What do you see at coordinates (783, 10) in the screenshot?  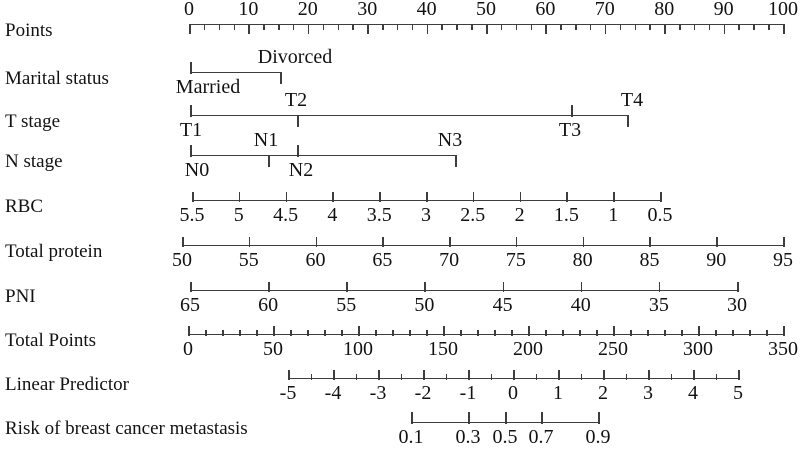 I see `points-tick-label: 100` at bounding box center [783, 10].